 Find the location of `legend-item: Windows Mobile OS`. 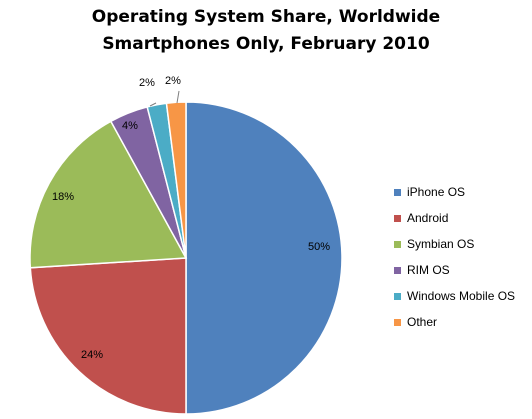

legend-item: Windows Mobile OS is located at coordinates (454, 296).